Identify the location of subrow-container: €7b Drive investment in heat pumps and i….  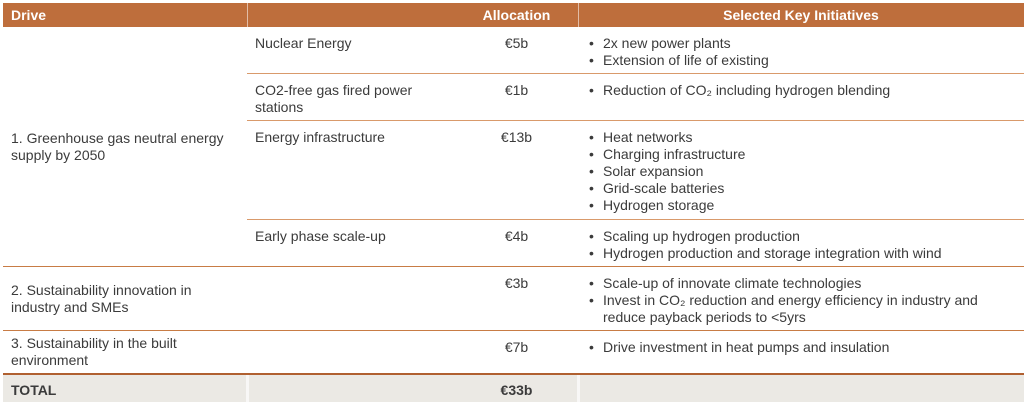
(635, 352).